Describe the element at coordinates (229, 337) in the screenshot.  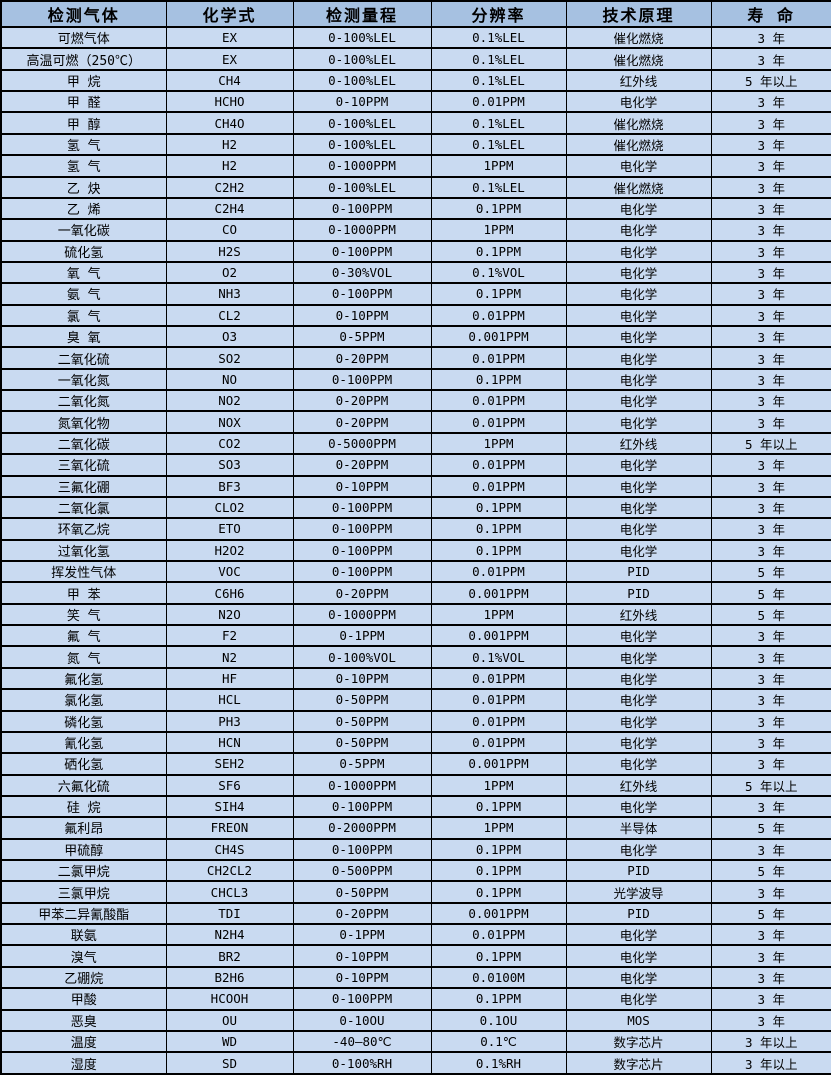
I see `table-cell: O3` at that location.